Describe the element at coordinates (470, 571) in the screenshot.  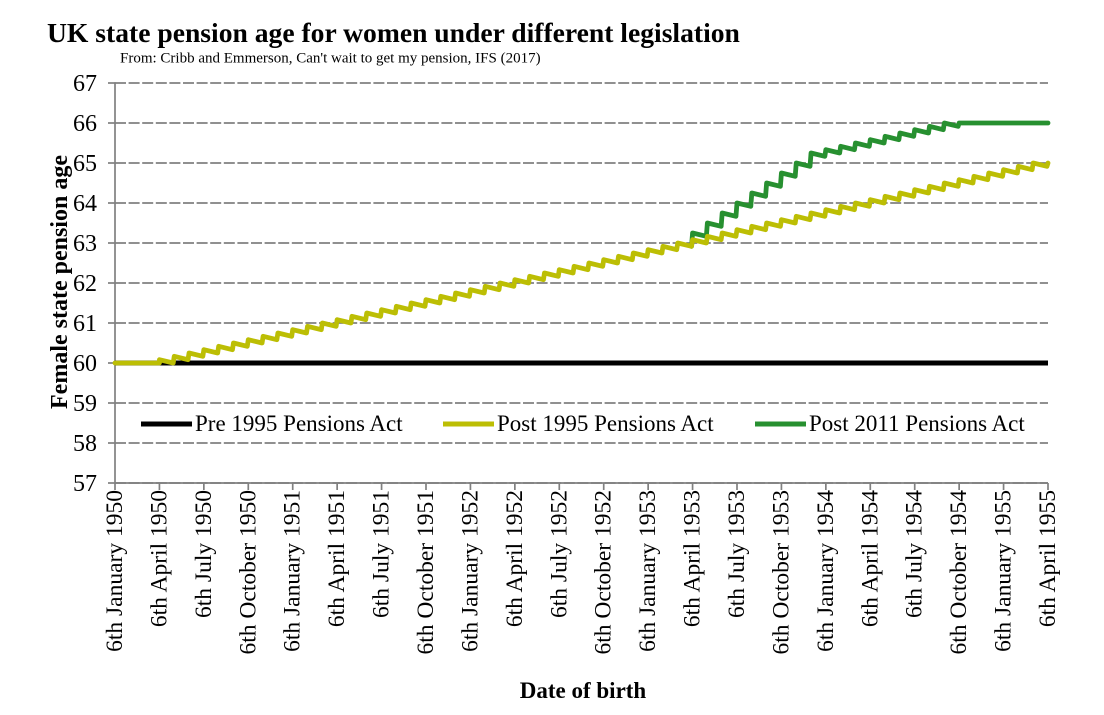
I see `svg-text: 6th January 1952` at that location.